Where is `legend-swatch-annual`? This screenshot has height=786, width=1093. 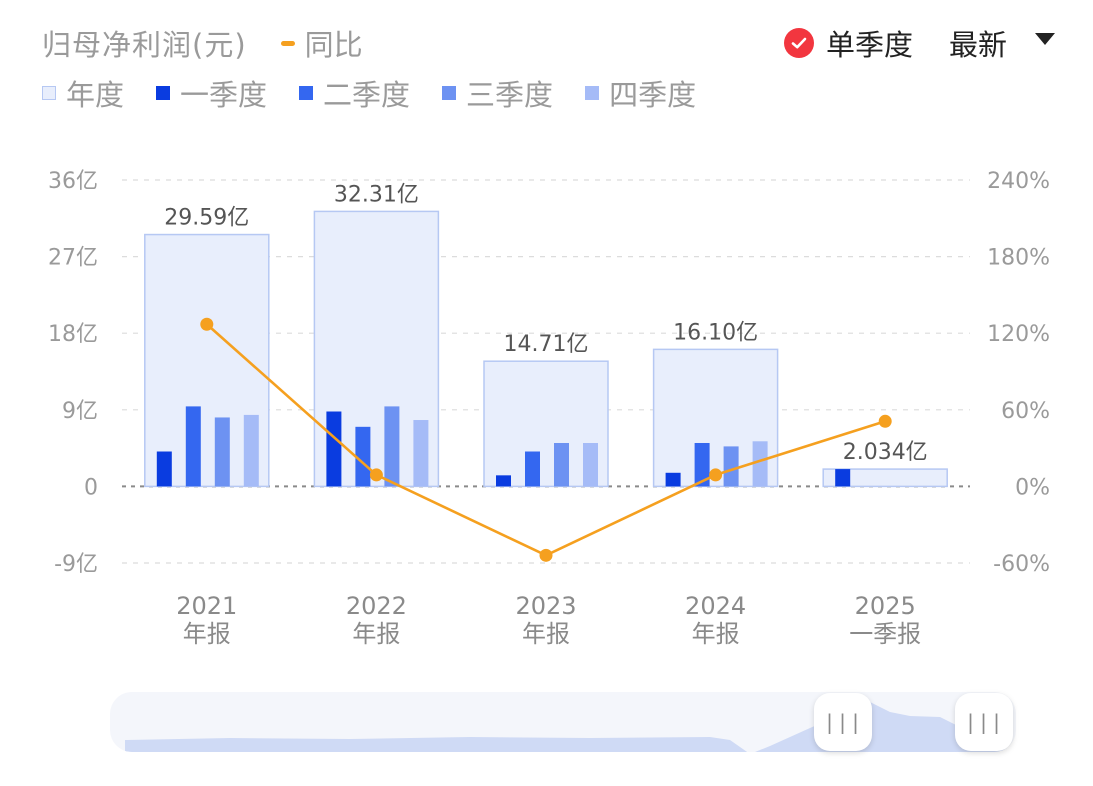 legend-swatch-annual is located at coordinates (49, 93).